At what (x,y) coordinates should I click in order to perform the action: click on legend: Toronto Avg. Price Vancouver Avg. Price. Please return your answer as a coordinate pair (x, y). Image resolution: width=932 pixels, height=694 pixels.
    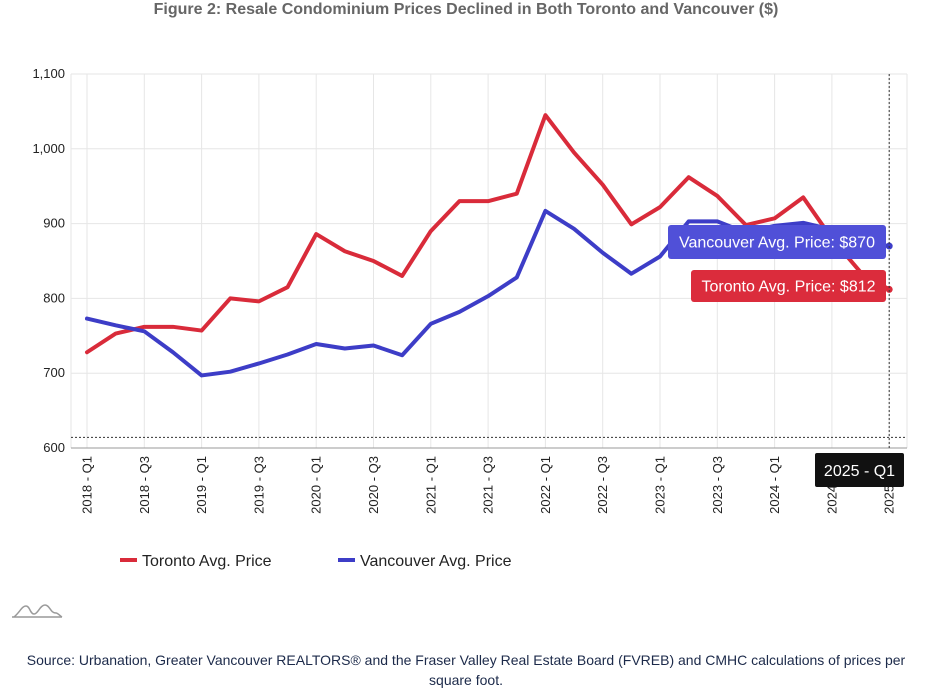
    Looking at the image, I should click on (316, 561).